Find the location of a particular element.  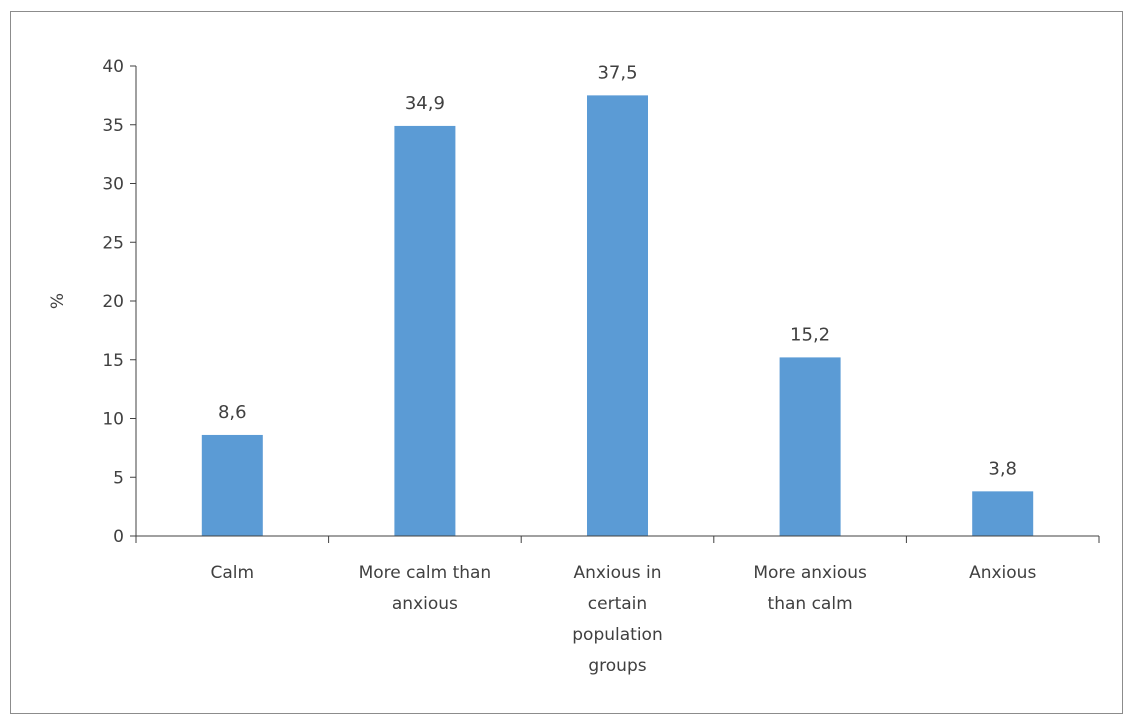

x-category-label: Anxious in certain population groups is located at coordinates (617, 619).